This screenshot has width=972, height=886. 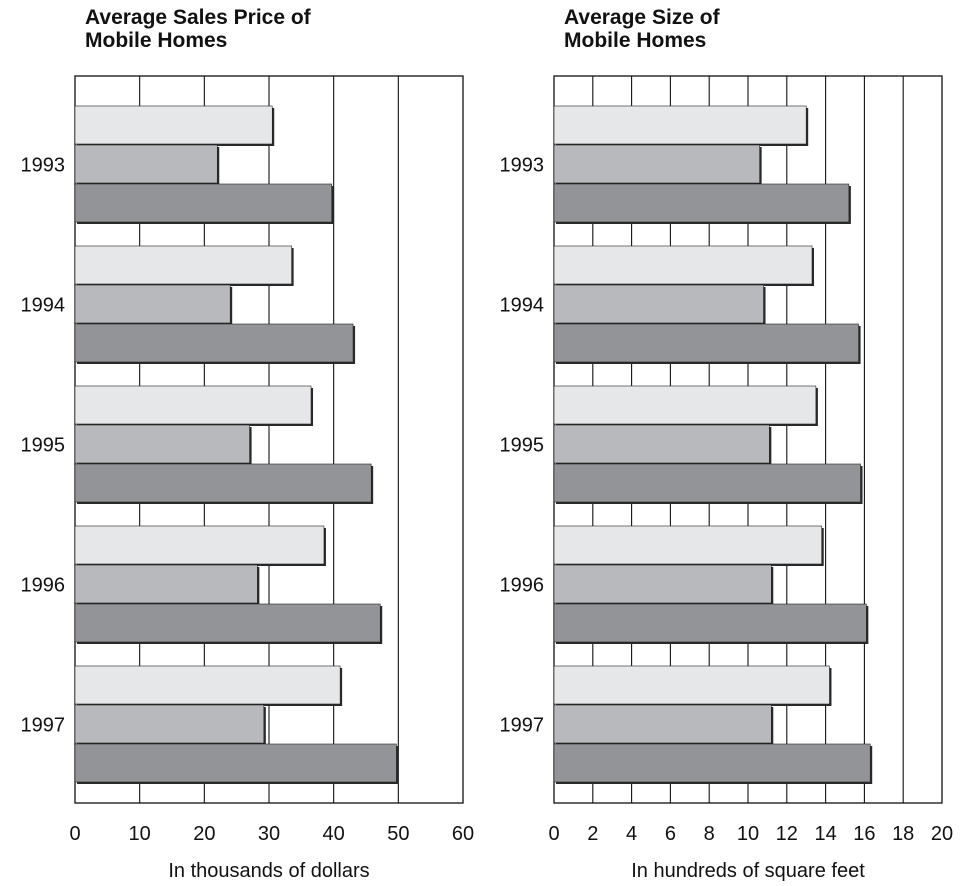 What do you see at coordinates (592, 834) in the screenshot?
I see `x-tick-label: 2` at bounding box center [592, 834].